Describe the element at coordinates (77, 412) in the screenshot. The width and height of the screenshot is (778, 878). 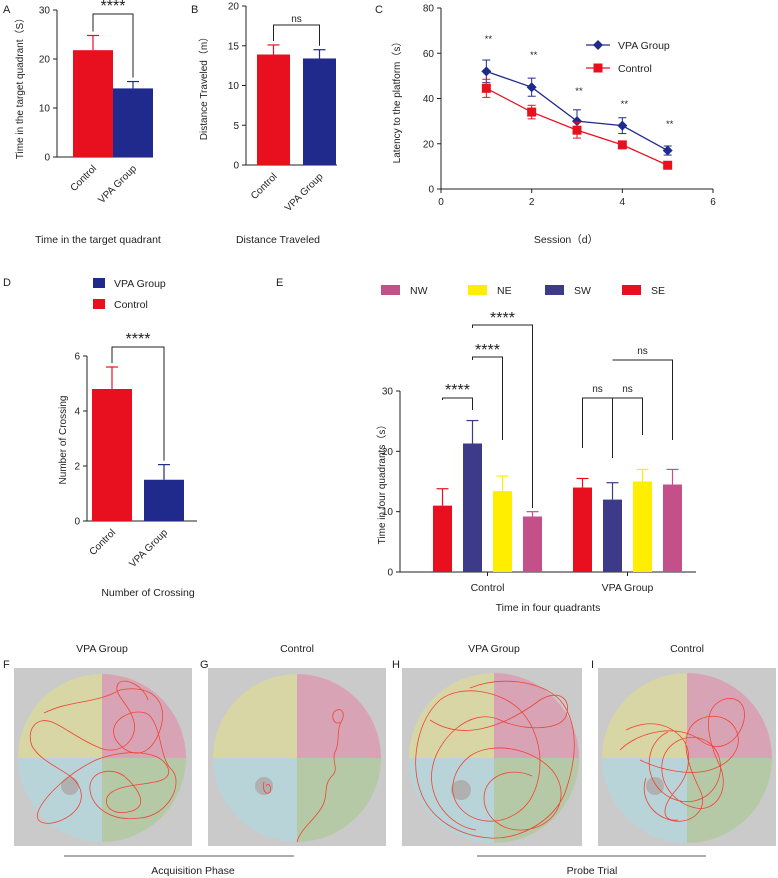
I see `d-ytick-label: 4` at that location.